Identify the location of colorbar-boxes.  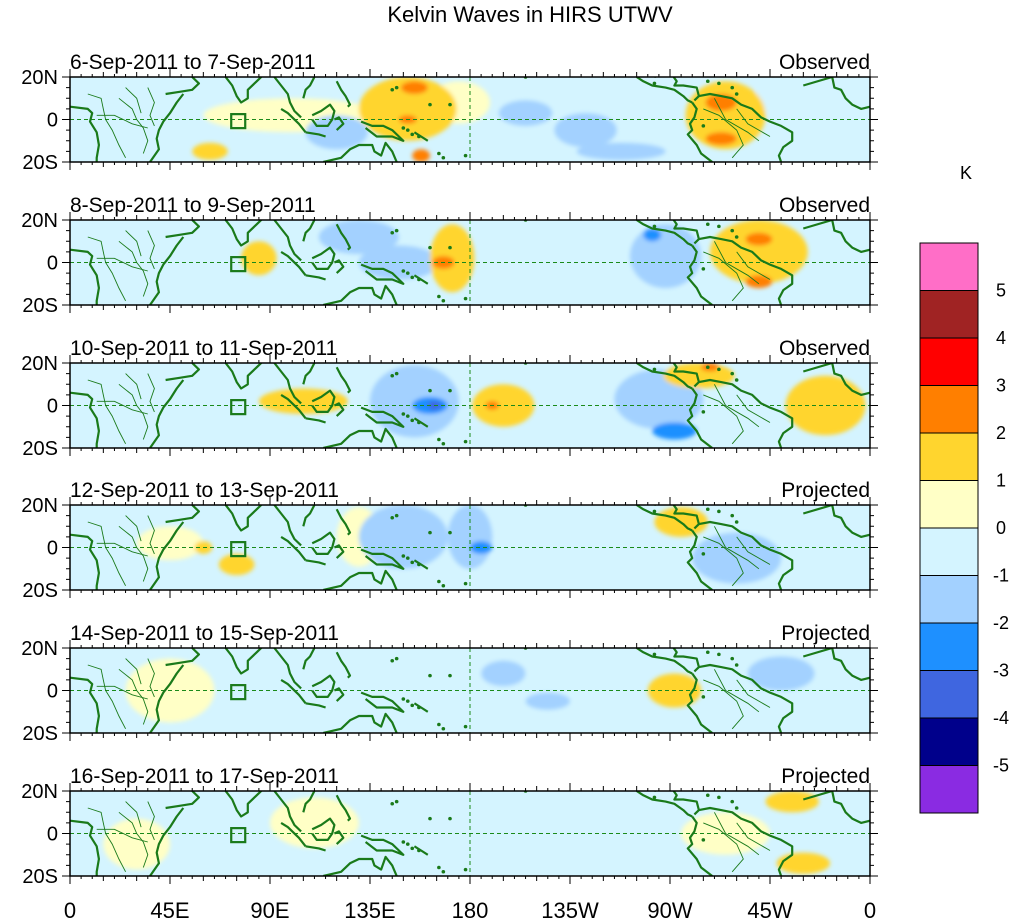
(949, 528).